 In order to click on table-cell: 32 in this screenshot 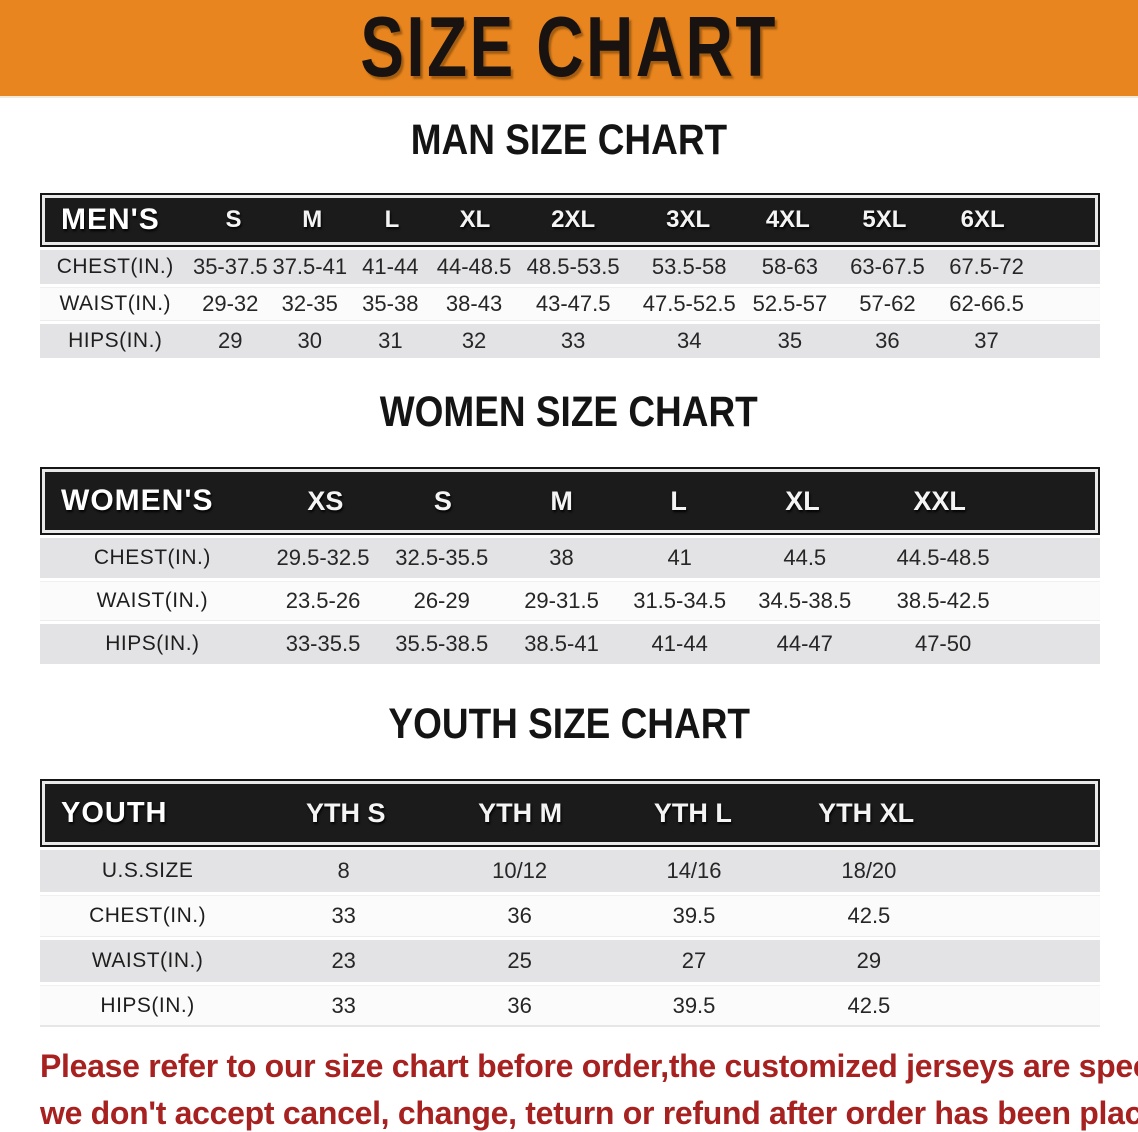, I will do `click(474, 340)`.